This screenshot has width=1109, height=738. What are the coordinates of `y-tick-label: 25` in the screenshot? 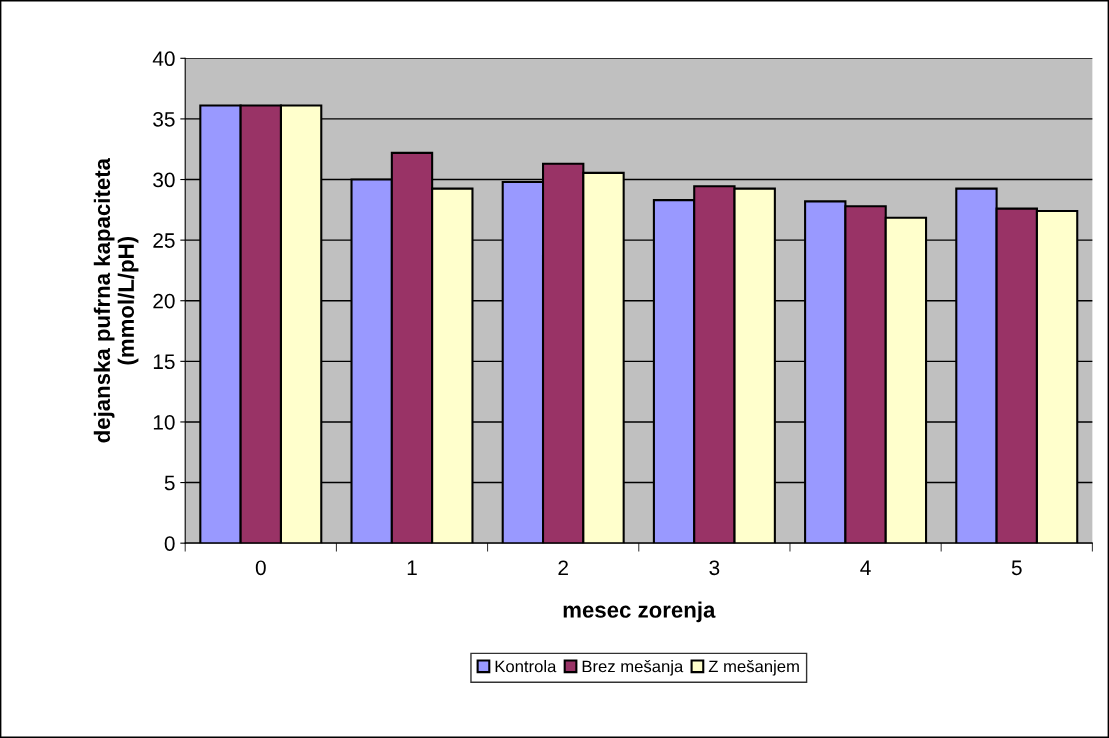 It's located at (164, 240).